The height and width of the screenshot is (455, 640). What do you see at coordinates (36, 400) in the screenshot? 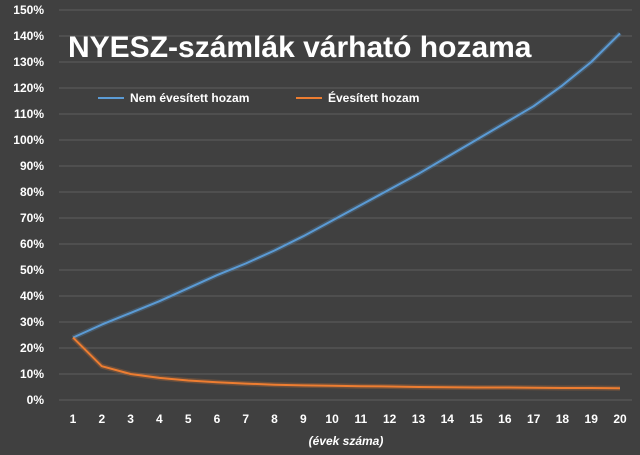
I see `y-tick-label: 0%` at bounding box center [36, 400].